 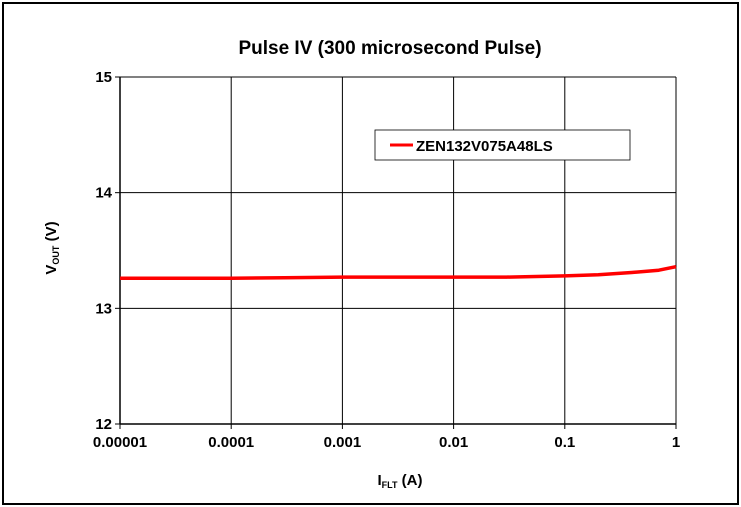 I want to click on x-tick-label: 0.00001, so click(x=120, y=442).